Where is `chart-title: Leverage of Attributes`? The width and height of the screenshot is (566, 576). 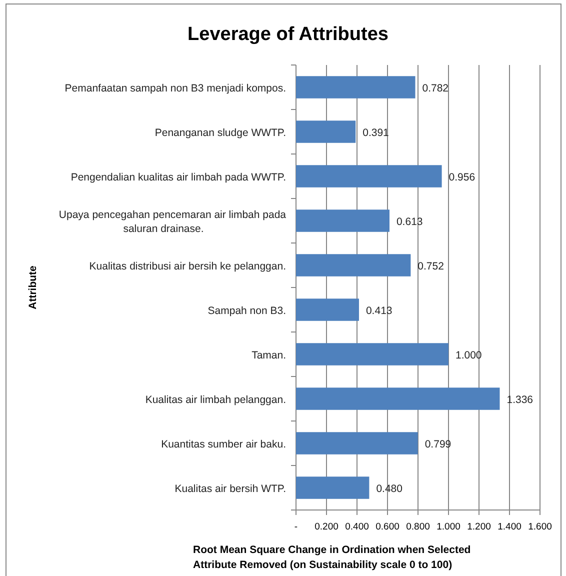
chart-title: Leverage of Attributes is located at coordinates (288, 34).